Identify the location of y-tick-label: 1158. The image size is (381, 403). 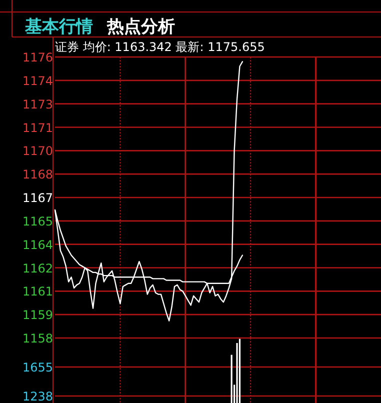
(37, 339).